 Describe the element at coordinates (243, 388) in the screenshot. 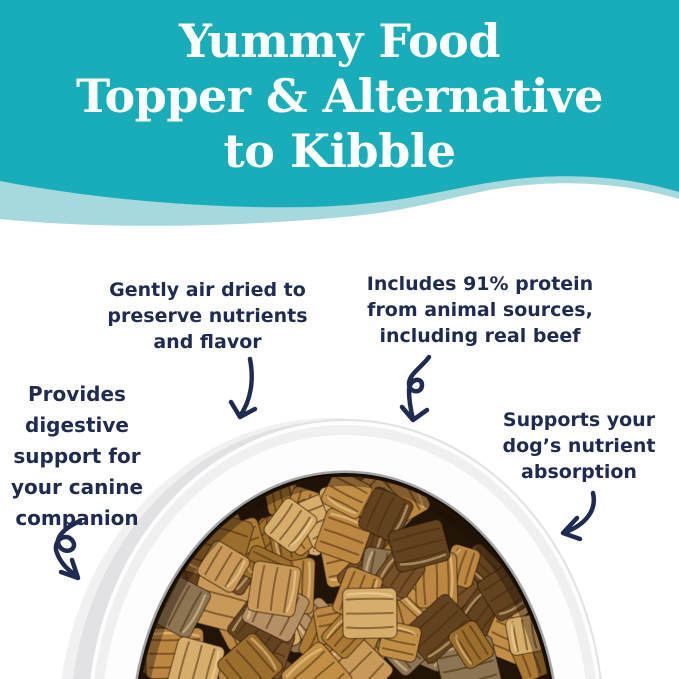

I see `curved-arrow-air-dried-icon` at that location.